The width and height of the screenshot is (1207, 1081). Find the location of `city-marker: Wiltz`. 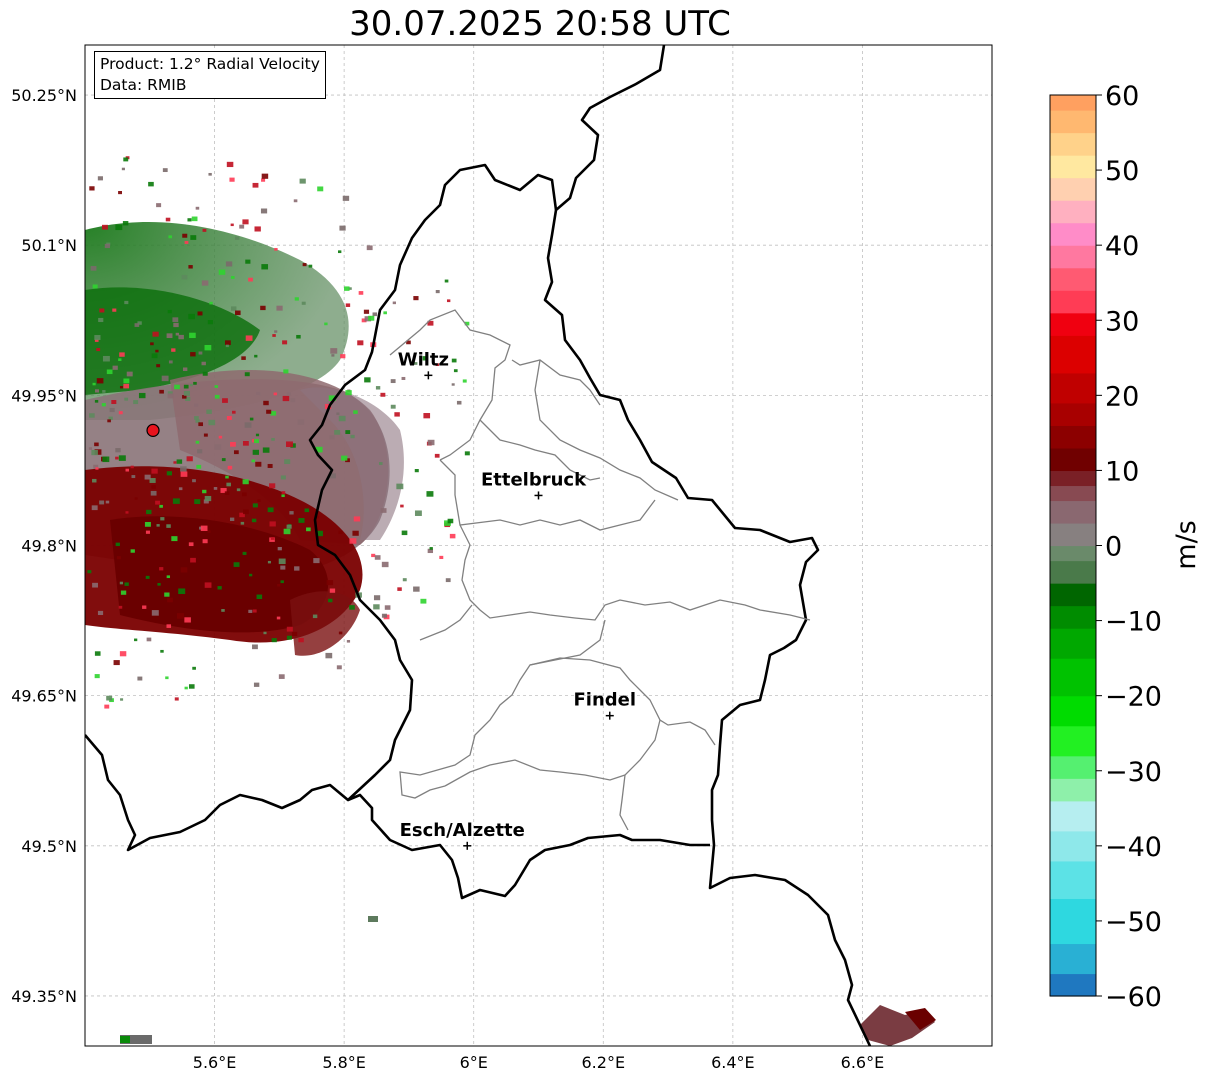

city-marker: Wiltz is located at coordinates (423, 364).